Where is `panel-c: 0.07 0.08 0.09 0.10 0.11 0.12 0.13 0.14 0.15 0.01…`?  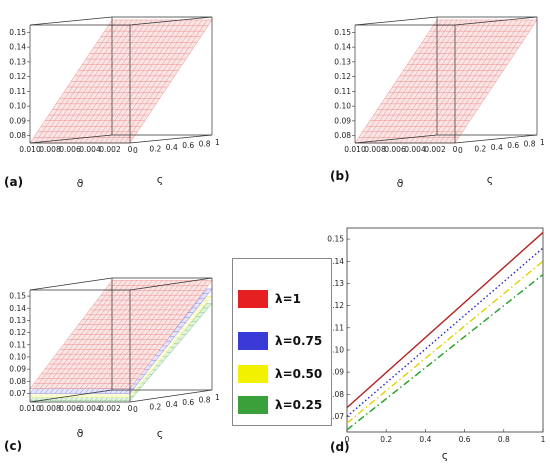
panel-c: 0.07 0.08 0.09 0.10 0.11 0.12 0.13 0.14 0.15 0.01… is located at coordinates (112, 365).